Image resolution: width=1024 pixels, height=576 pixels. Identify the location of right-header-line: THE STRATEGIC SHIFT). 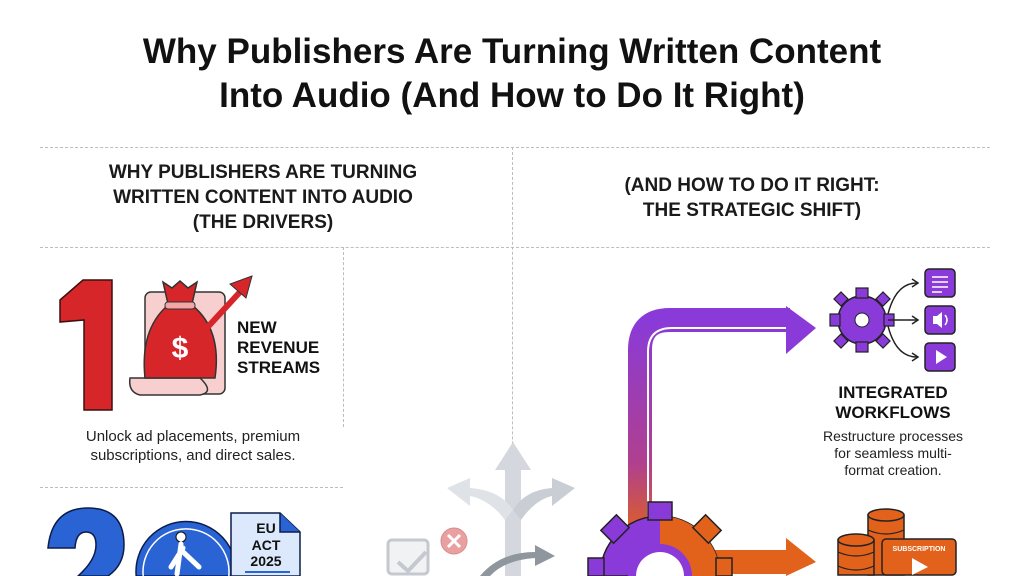
(752, 210).